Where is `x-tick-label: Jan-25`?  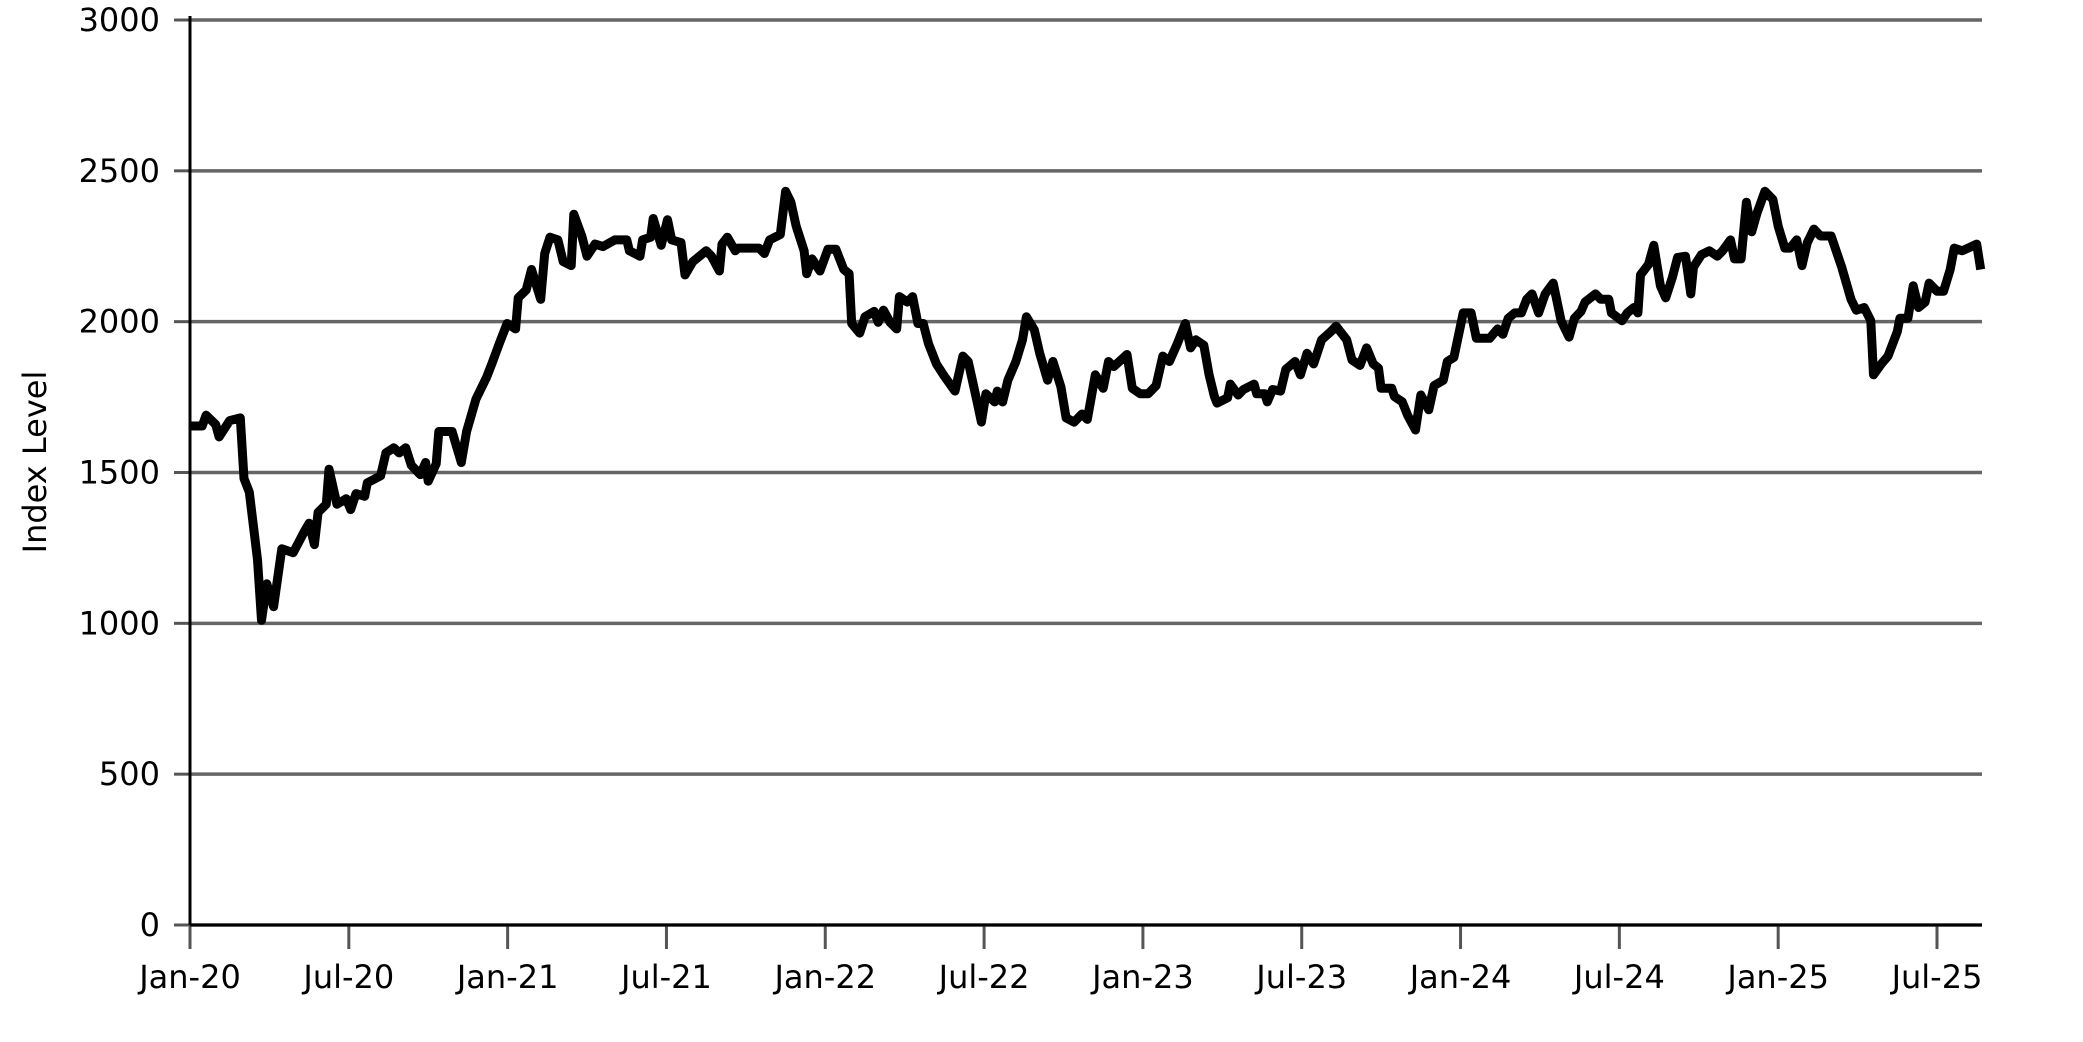
x-tick-label: Jan-25 is located at coordinates (1777, 977).